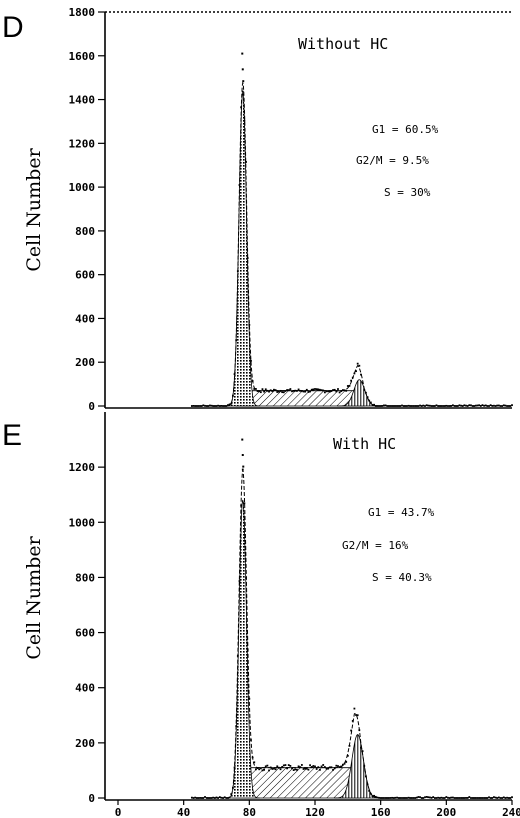 This screenshot has height=818, width=520. I want to click on y-axis-label-e: Cell Number, so click(34, 597).